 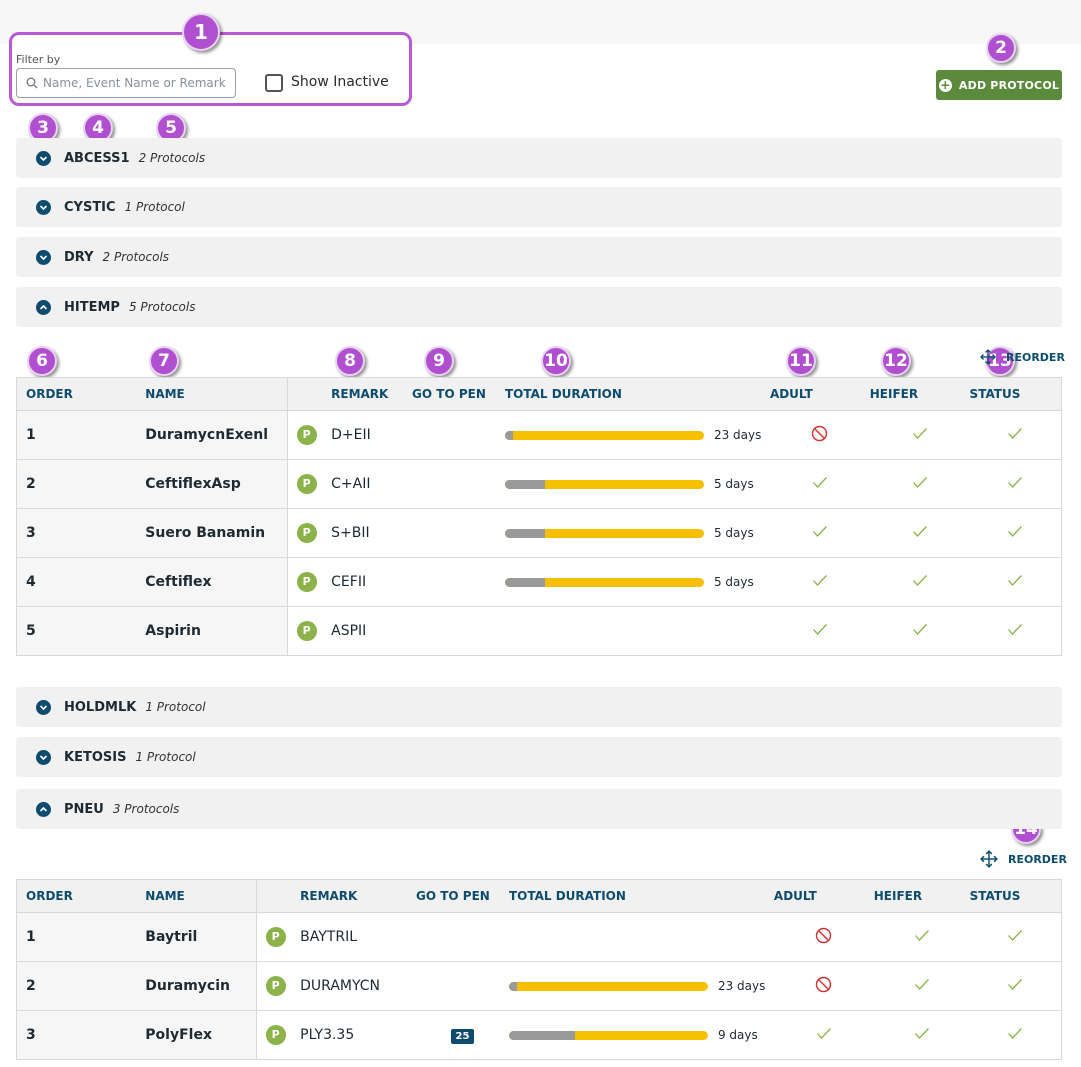 What do you see at coordinates (196, 1035) in the screenshot?
I see `protocol-name: PolyFlex` at bounding box center [196, 1035].